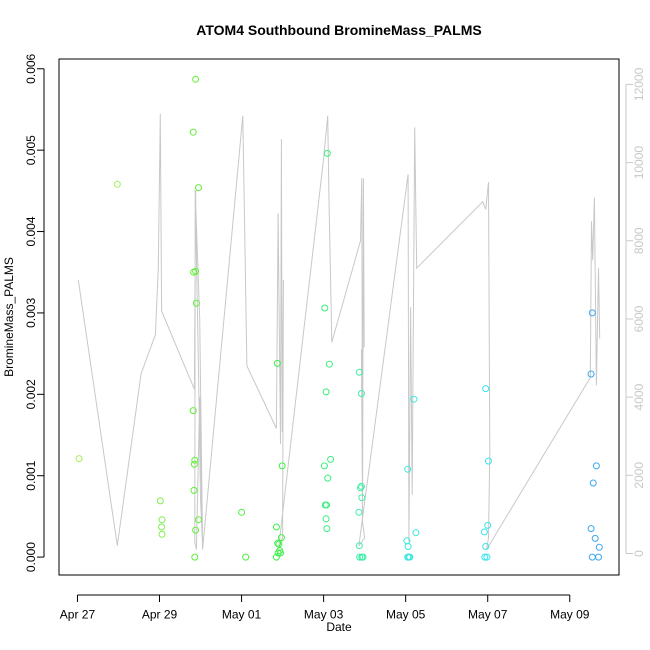  What do you see at coordinates (31, 313) in the screenshot?
I see `y-tick-label: 0.003` at bounding box center [31, 313].